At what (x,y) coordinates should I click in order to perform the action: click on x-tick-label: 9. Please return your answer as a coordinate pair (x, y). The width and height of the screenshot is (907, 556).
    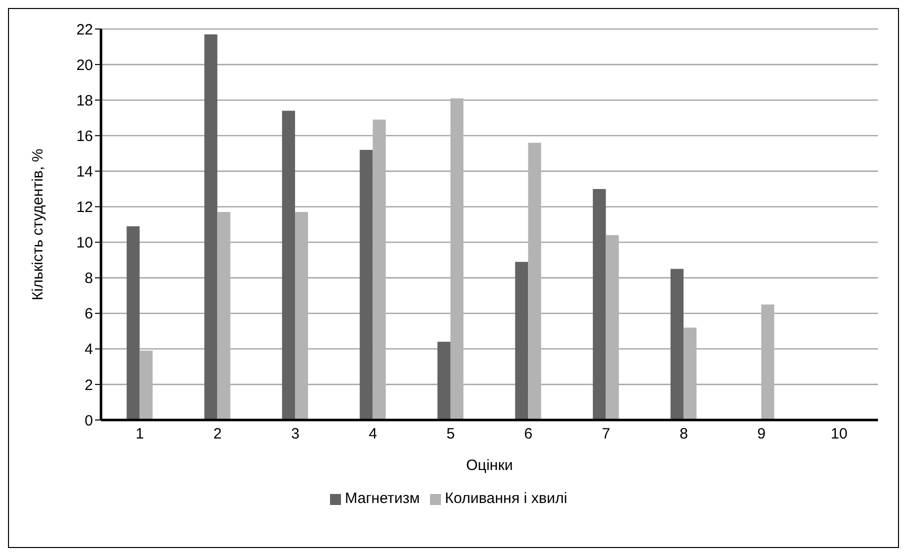
    Looking at the image, I should click on (761, 434).